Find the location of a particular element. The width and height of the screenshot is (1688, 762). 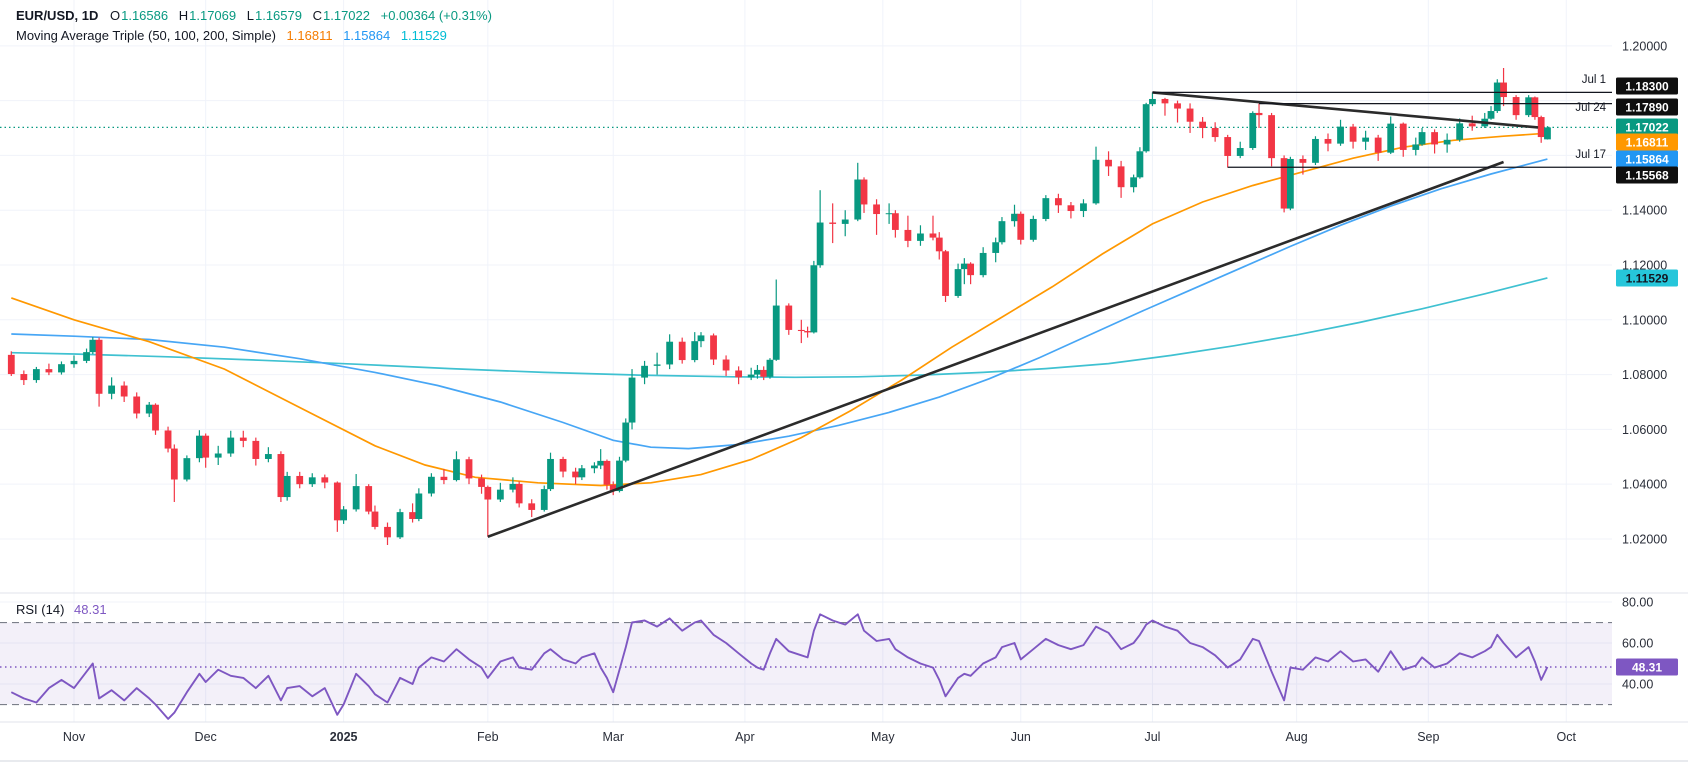

open-value: 1.16586 is located at coordinates (145, 15).